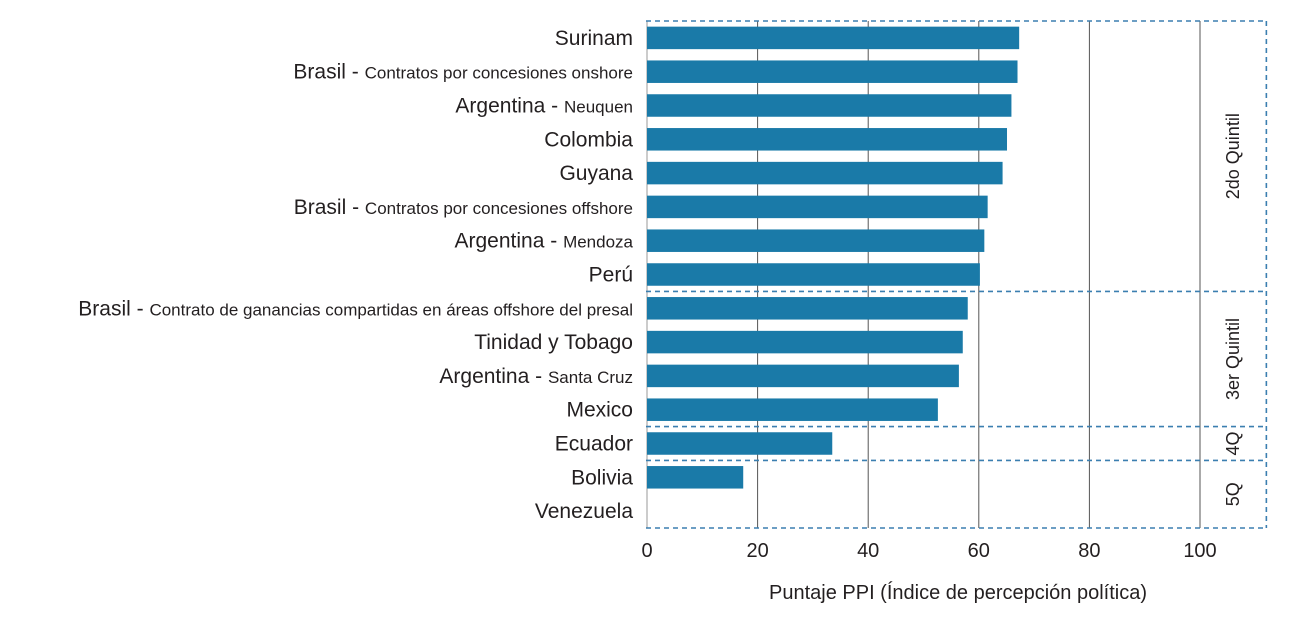 This screenshot has height=635, width=1298. Describe the element at coordinates (1233, 443) in the screenshot. I see `quintile-label: 4Q` at that location.